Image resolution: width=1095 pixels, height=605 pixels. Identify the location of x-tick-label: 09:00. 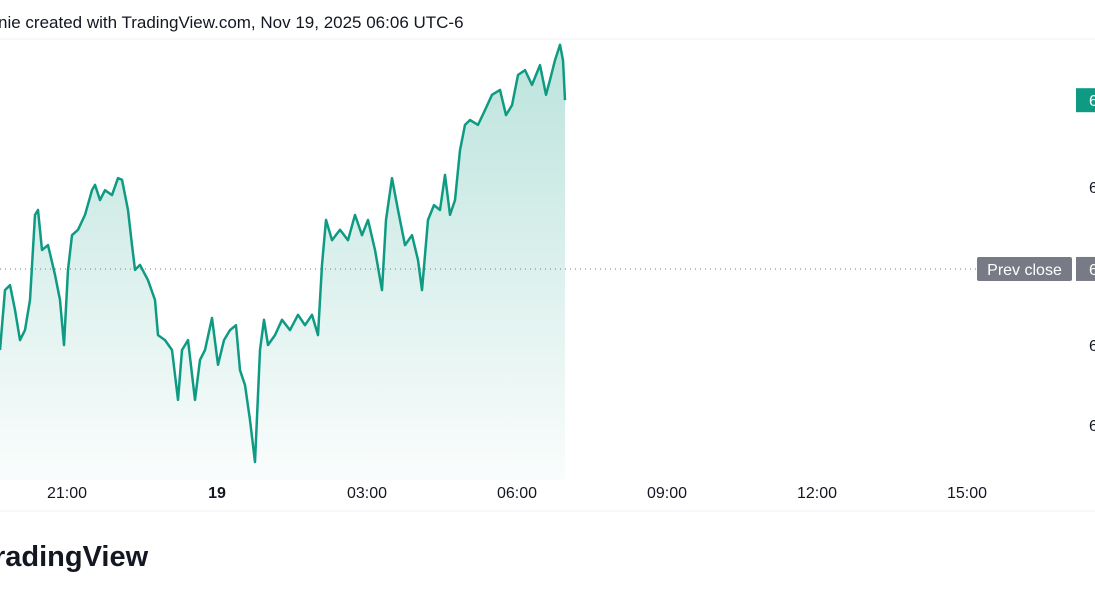
(667, 493).